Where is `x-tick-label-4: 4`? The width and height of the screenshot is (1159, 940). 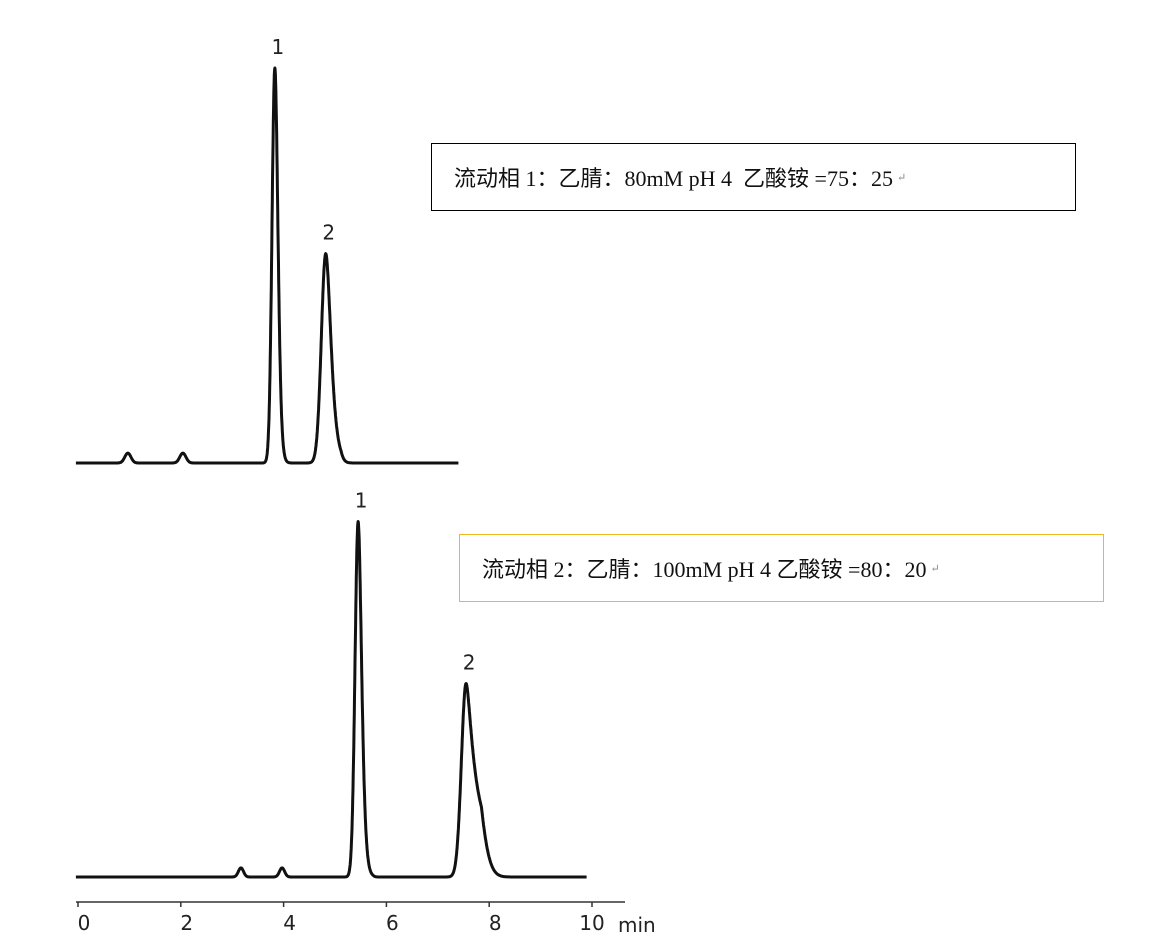 x-tick-label-4: 4 is located at coordinates (289, 923).